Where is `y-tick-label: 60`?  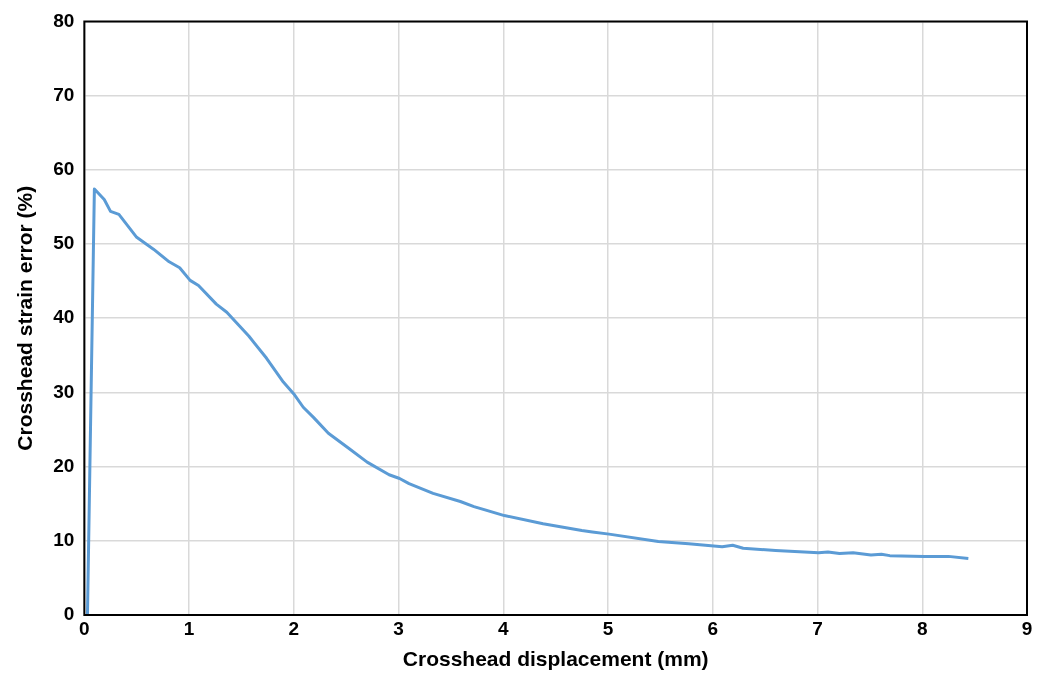
y-tick-label: 60 is located at coordinates (64, 169).